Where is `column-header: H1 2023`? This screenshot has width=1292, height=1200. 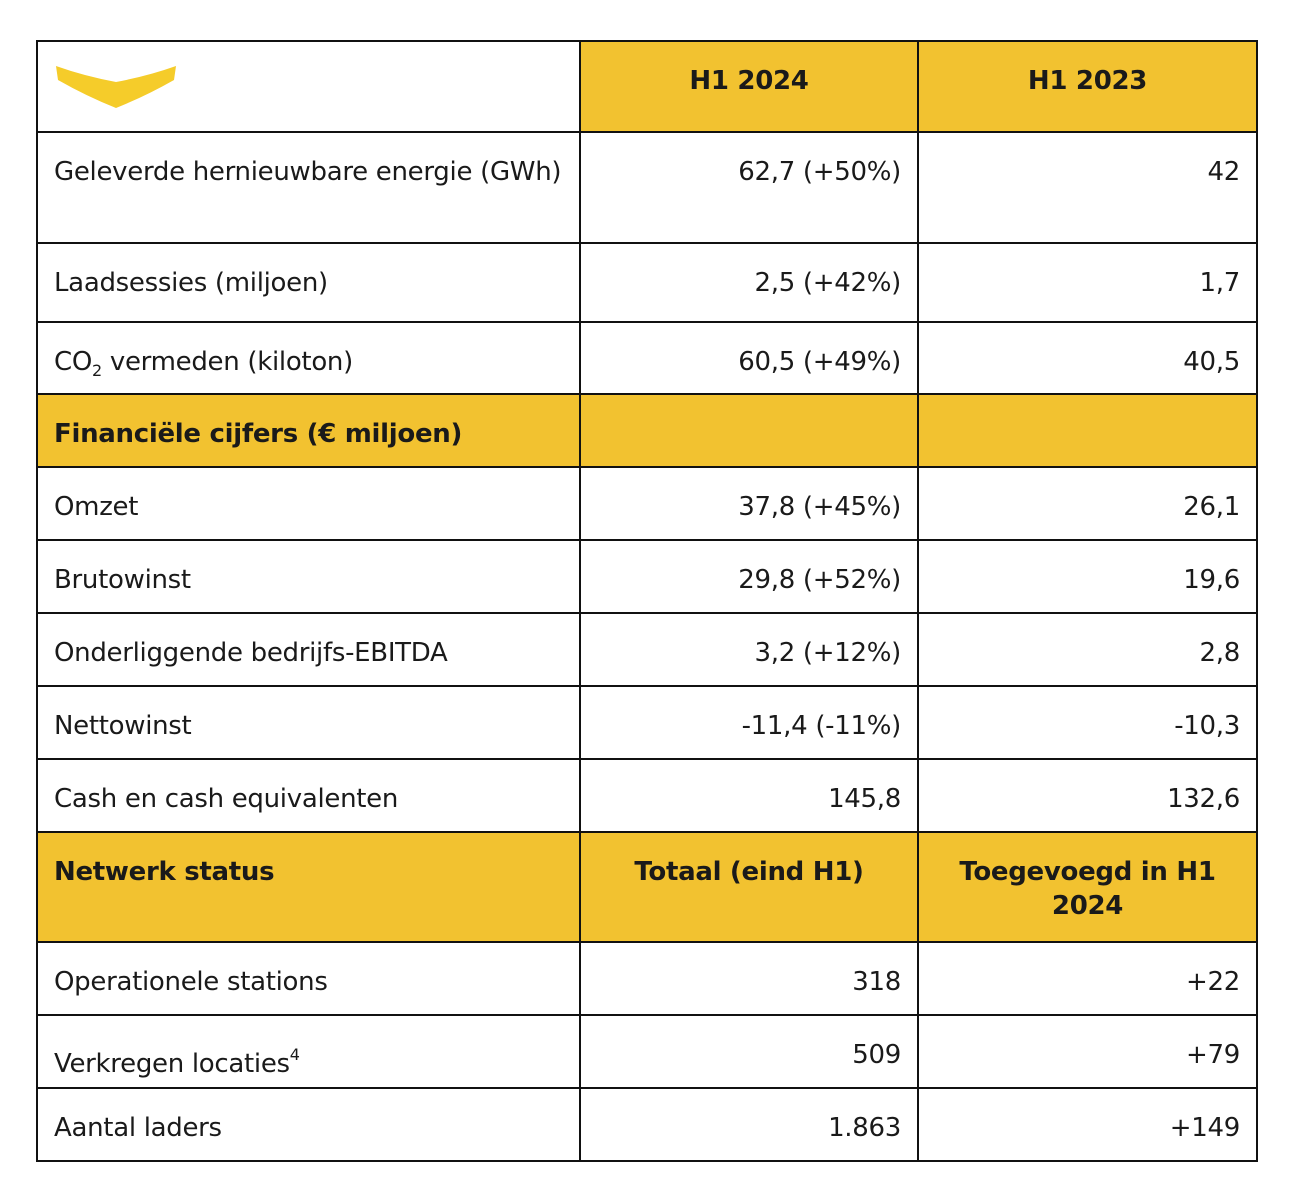
column-header: H1 2023 is located at coordinates (1087, 86).